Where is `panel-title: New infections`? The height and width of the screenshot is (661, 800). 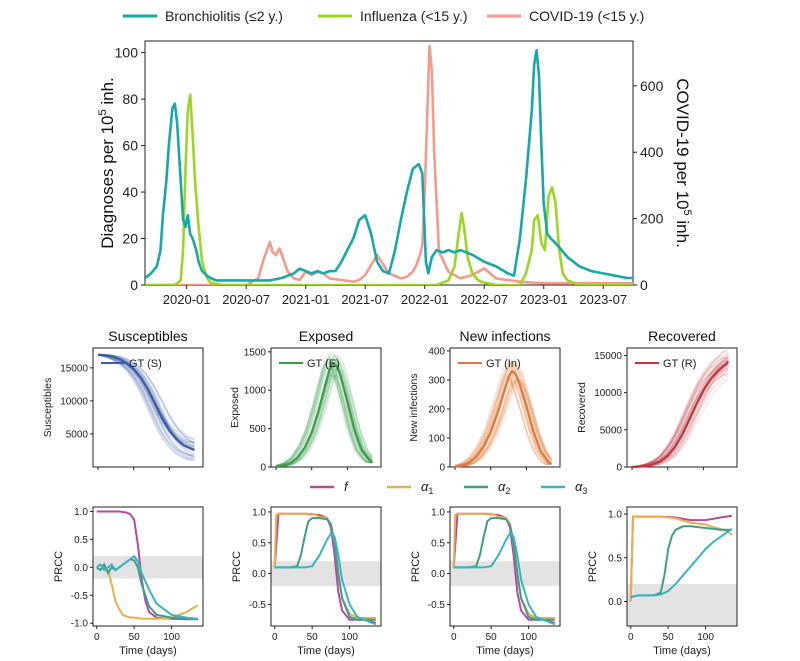
panel-title: New infections is located at coordinates (504, 336).